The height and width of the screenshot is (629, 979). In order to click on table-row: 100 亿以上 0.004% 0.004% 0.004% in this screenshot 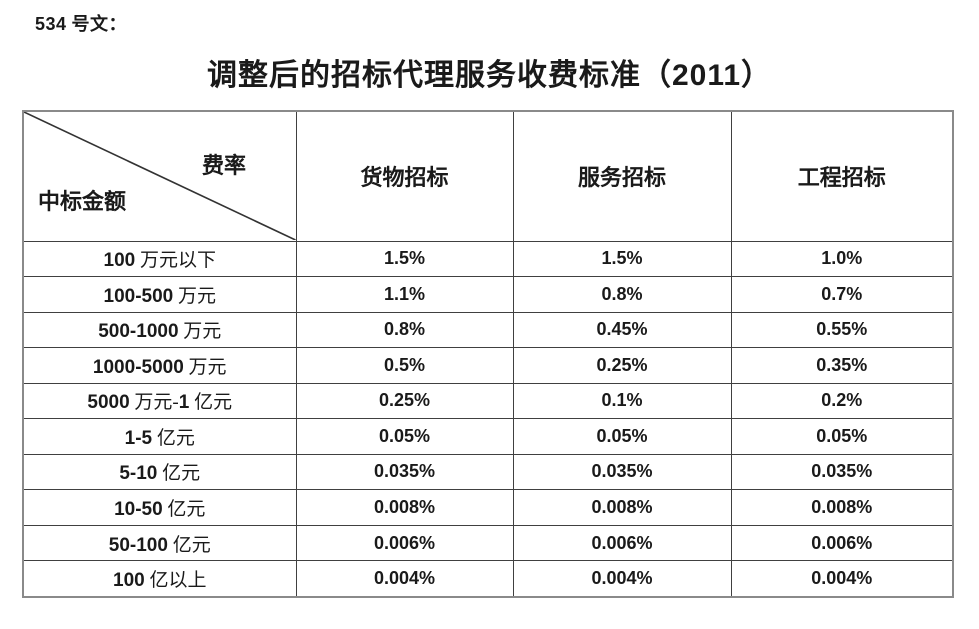, I will do `click(488, 579)`.